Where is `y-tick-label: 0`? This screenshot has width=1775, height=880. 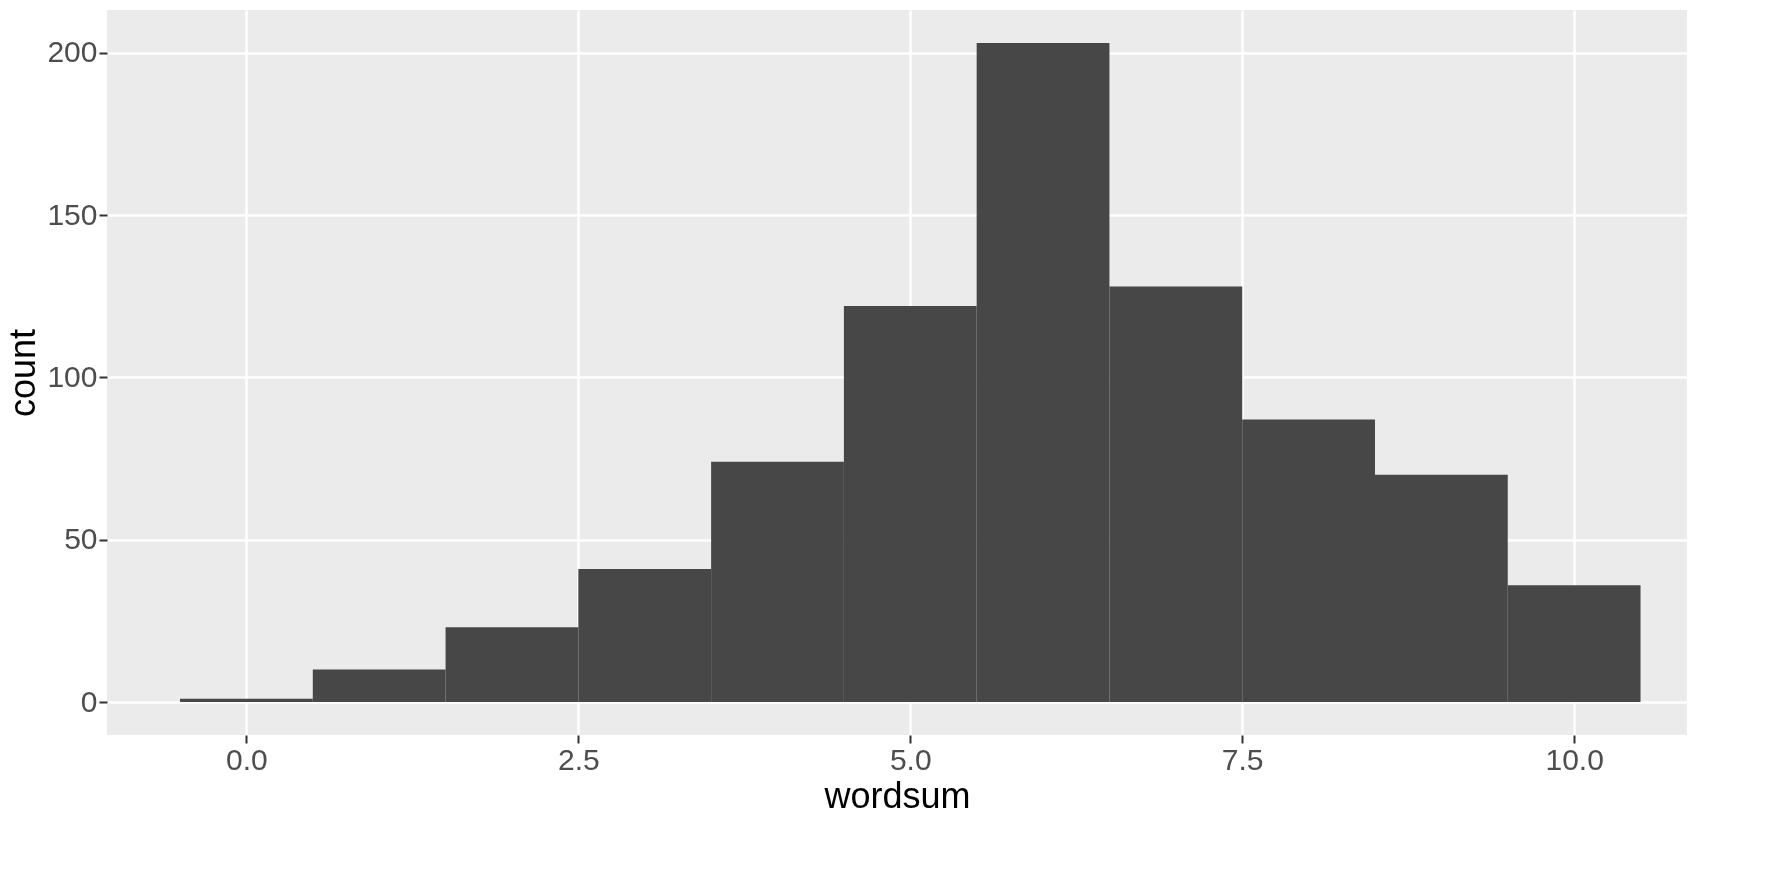 y-tick-label: 0 is located at coordinates (89, 701).